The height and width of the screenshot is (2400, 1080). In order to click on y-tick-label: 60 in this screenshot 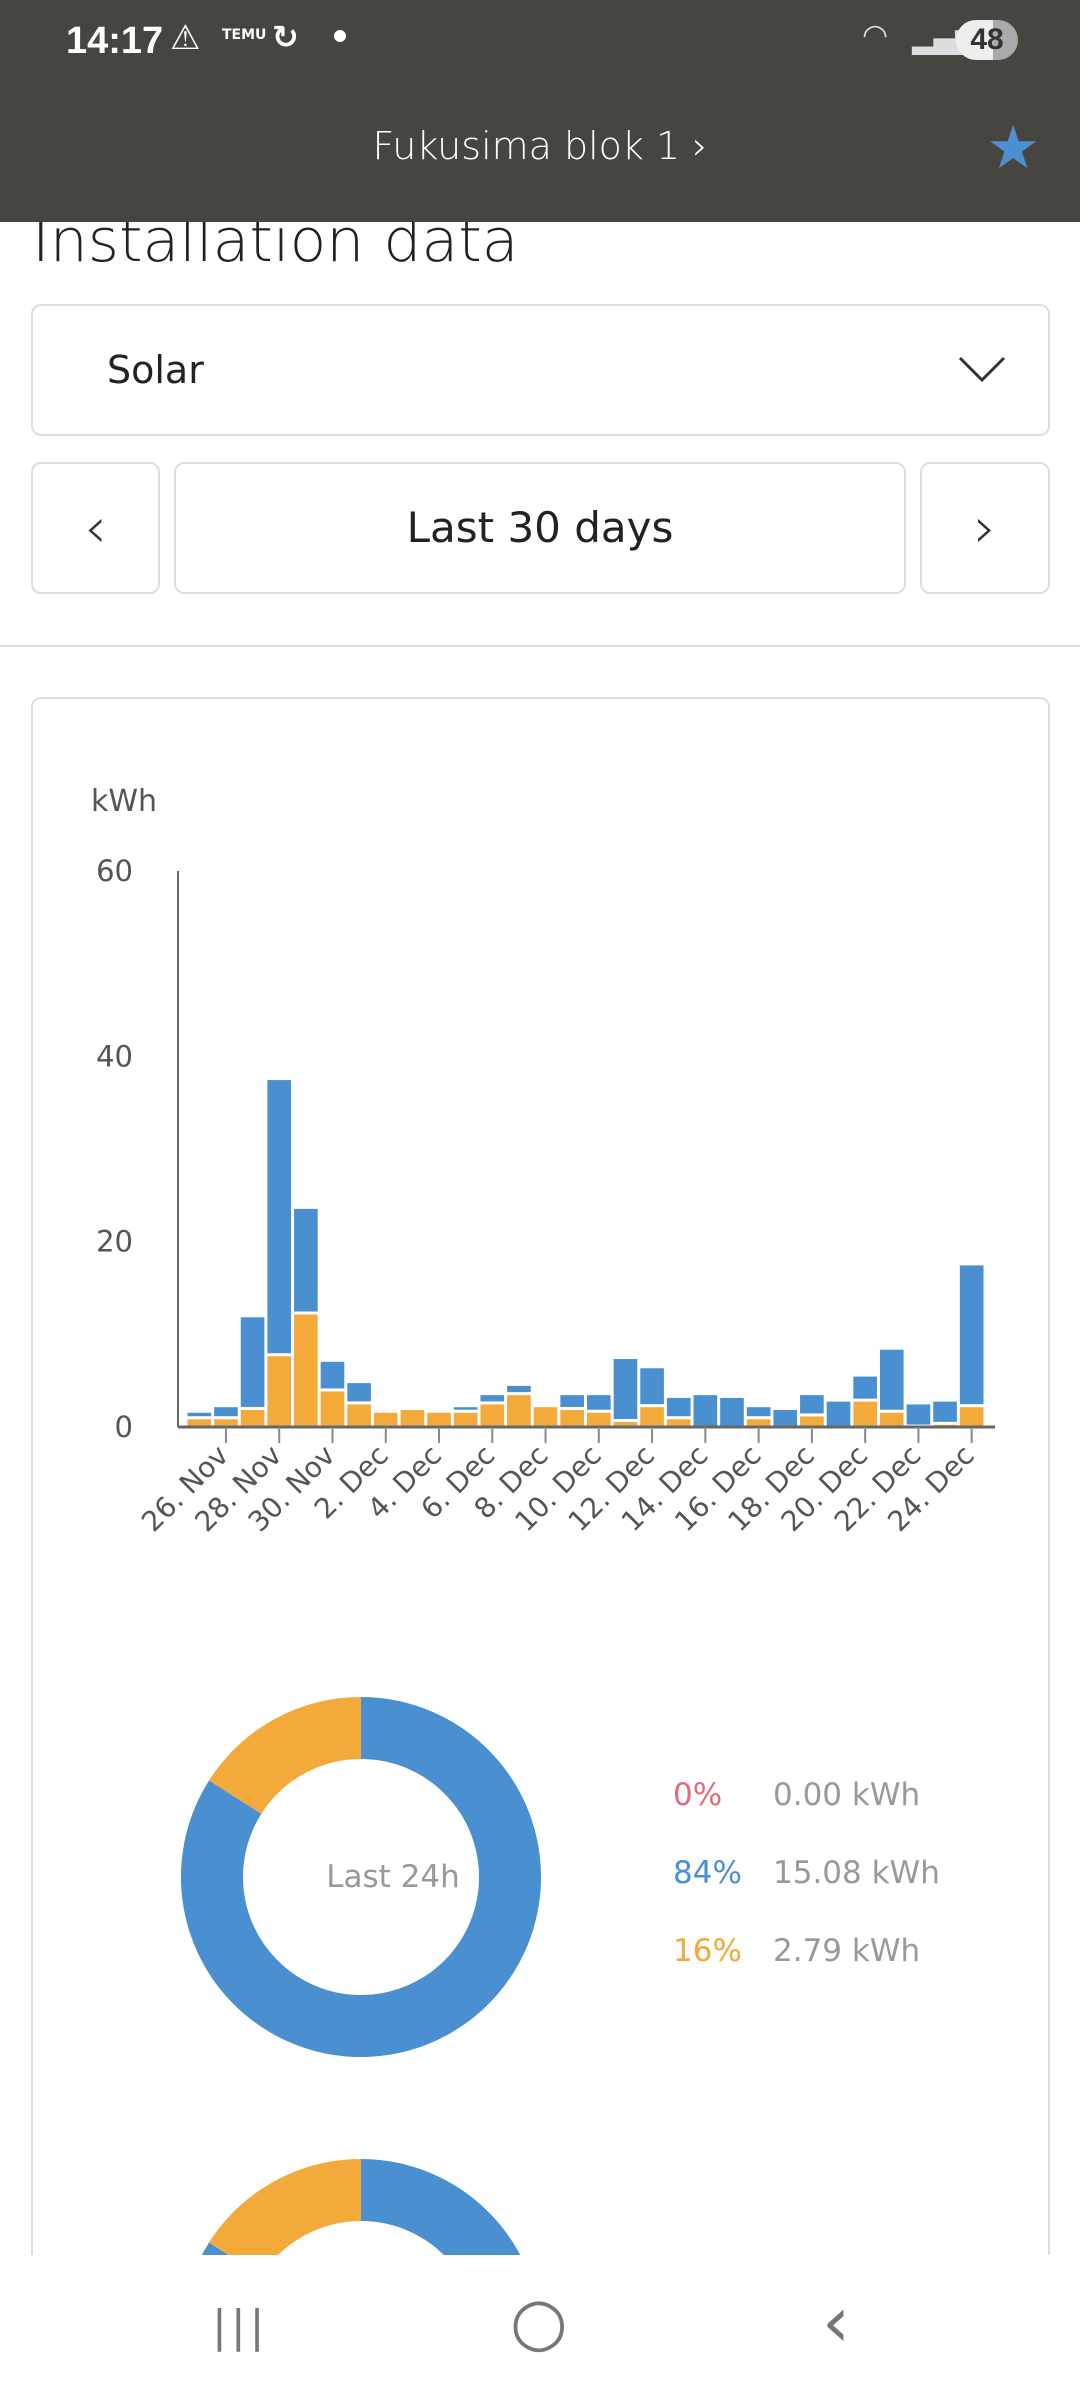, I will do `click(114, 871)`.